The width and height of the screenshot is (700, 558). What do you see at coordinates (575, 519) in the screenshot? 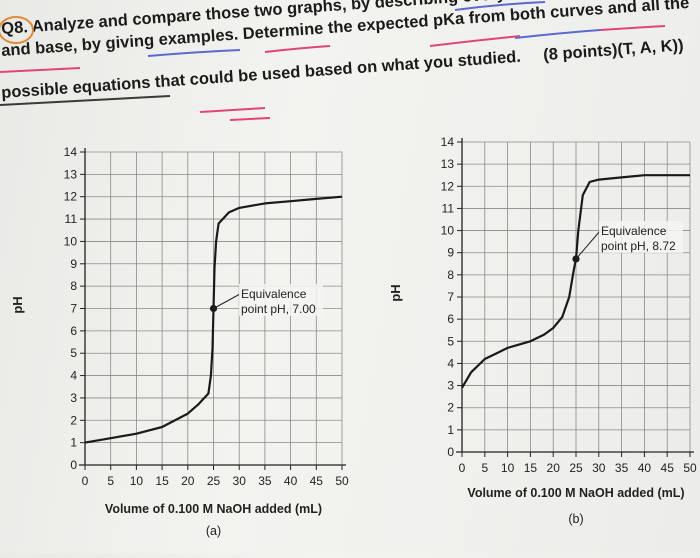
I see `panel-label: (b)` at bounding box center [575, 519].